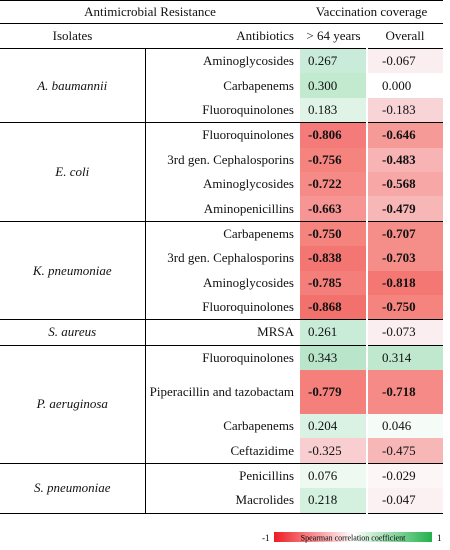 The image size is (450, 550). What do you see at coordinates (333, 234) in the screenshot?
I see `value-age-cell: -0.750` at bounding box center [333, 234].